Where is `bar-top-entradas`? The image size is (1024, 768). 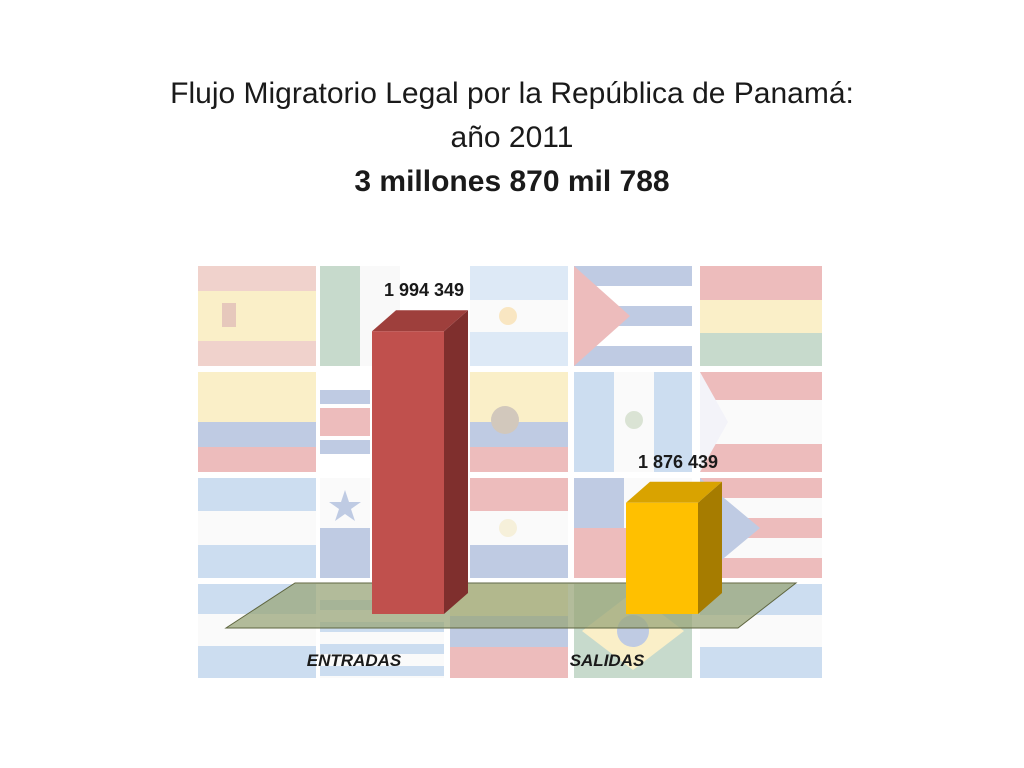 bar-top-entradas is located at coordinates (420, 321).